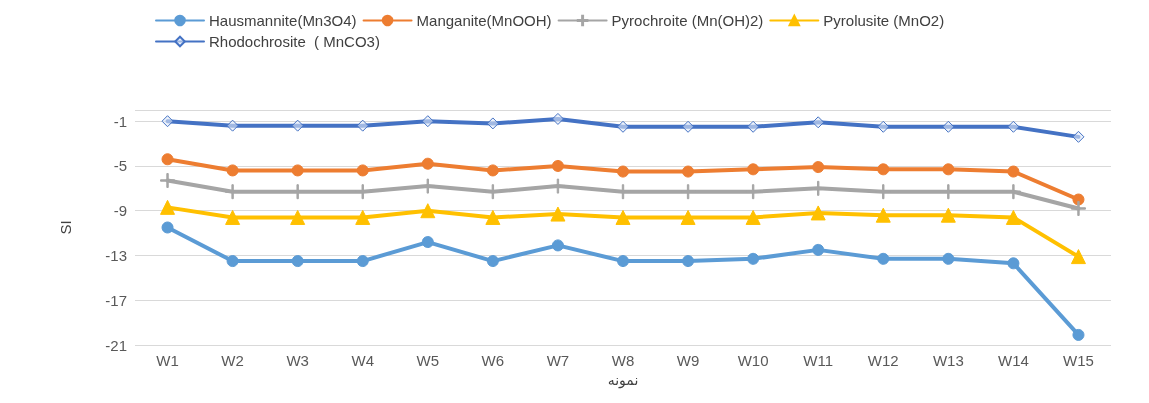  I want to click on x-tick-label: W9, so click(688, 360).